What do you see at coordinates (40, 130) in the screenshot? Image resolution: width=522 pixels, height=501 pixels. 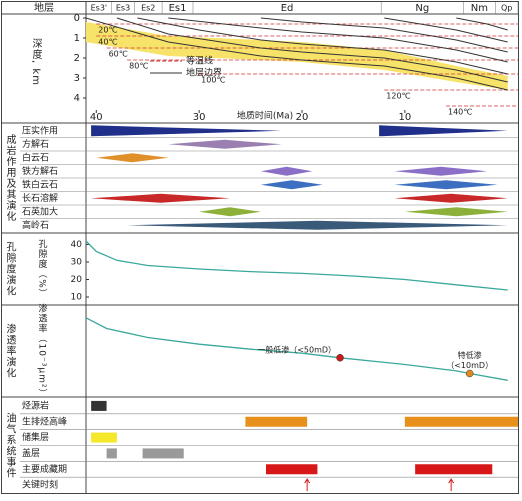 I see `row-label: 压实作用` at bounding box center [40, 130].